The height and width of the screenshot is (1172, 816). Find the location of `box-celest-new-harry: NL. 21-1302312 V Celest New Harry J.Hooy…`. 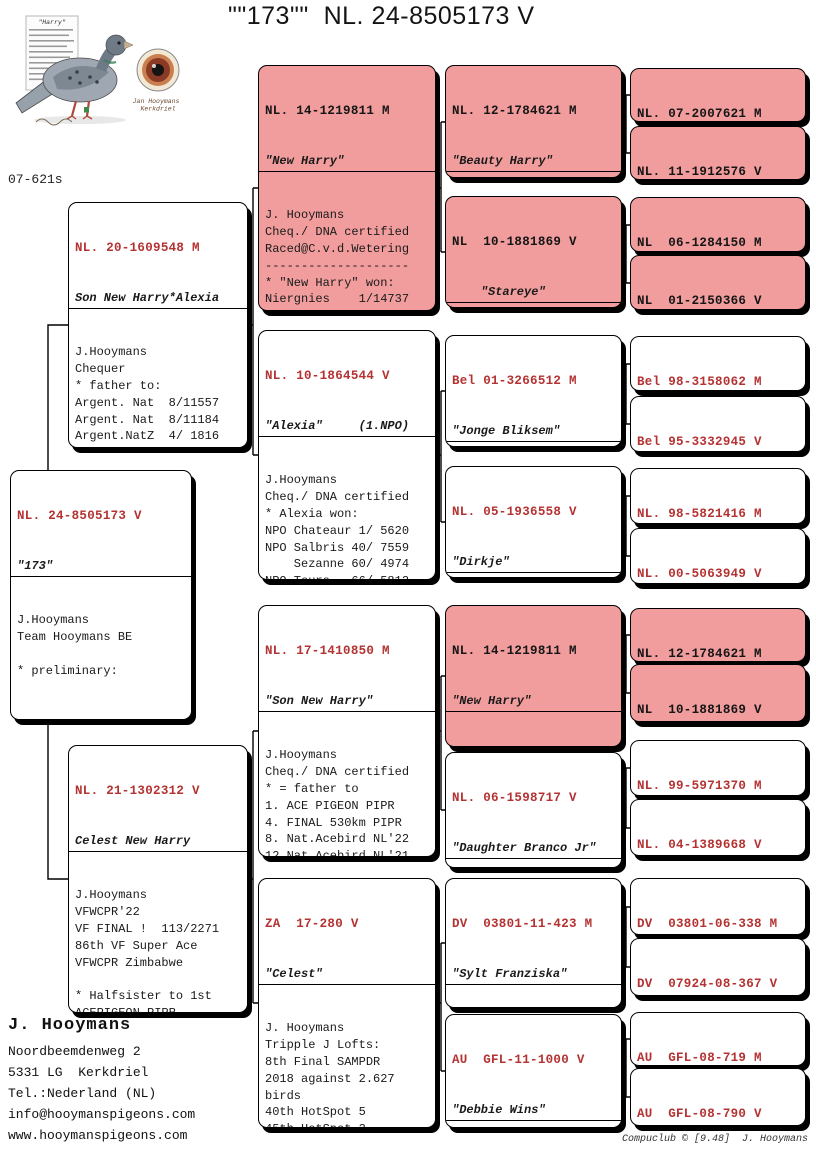

box-celest-new-harry: NL. 21-1302312 V Celest New Harry J.Hooy… is located at coordinates (158, 879).